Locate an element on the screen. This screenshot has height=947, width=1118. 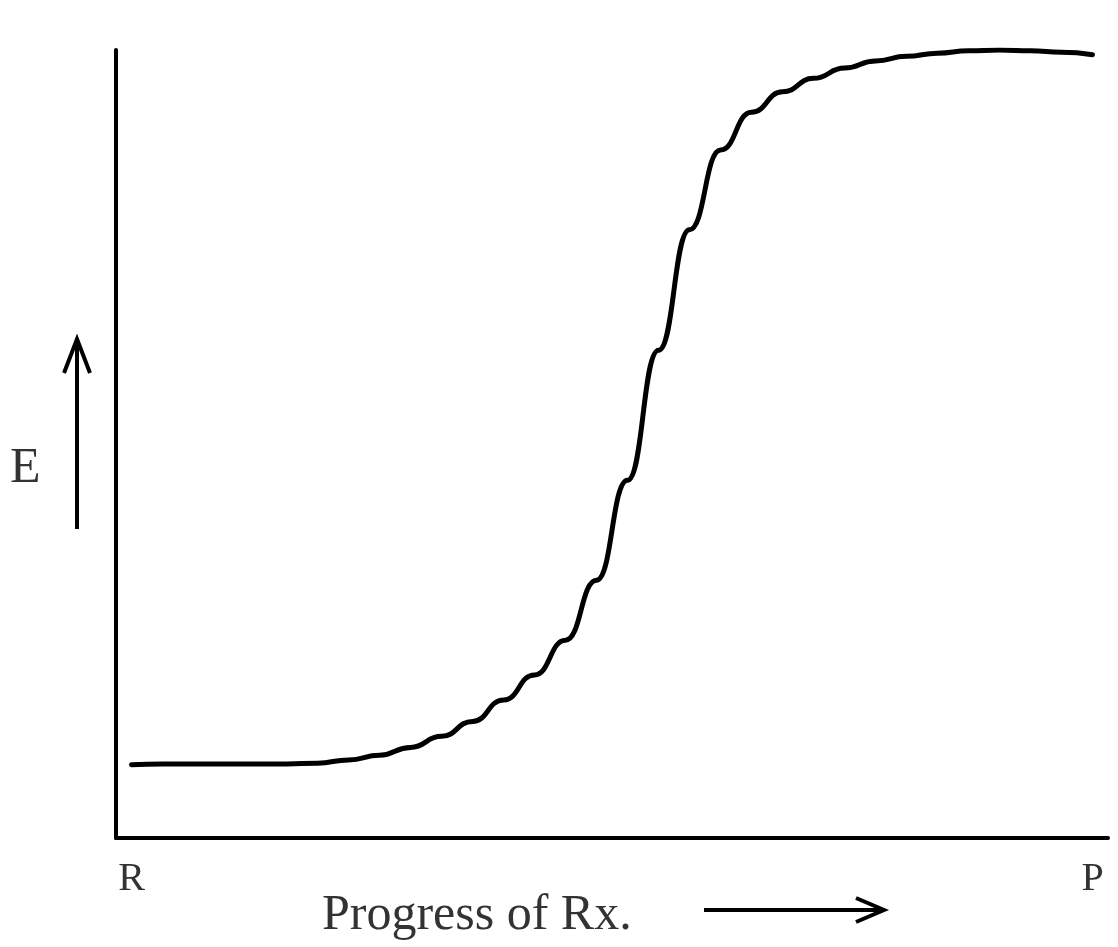
y-axis-title: E is located at coordinates (25, 465).